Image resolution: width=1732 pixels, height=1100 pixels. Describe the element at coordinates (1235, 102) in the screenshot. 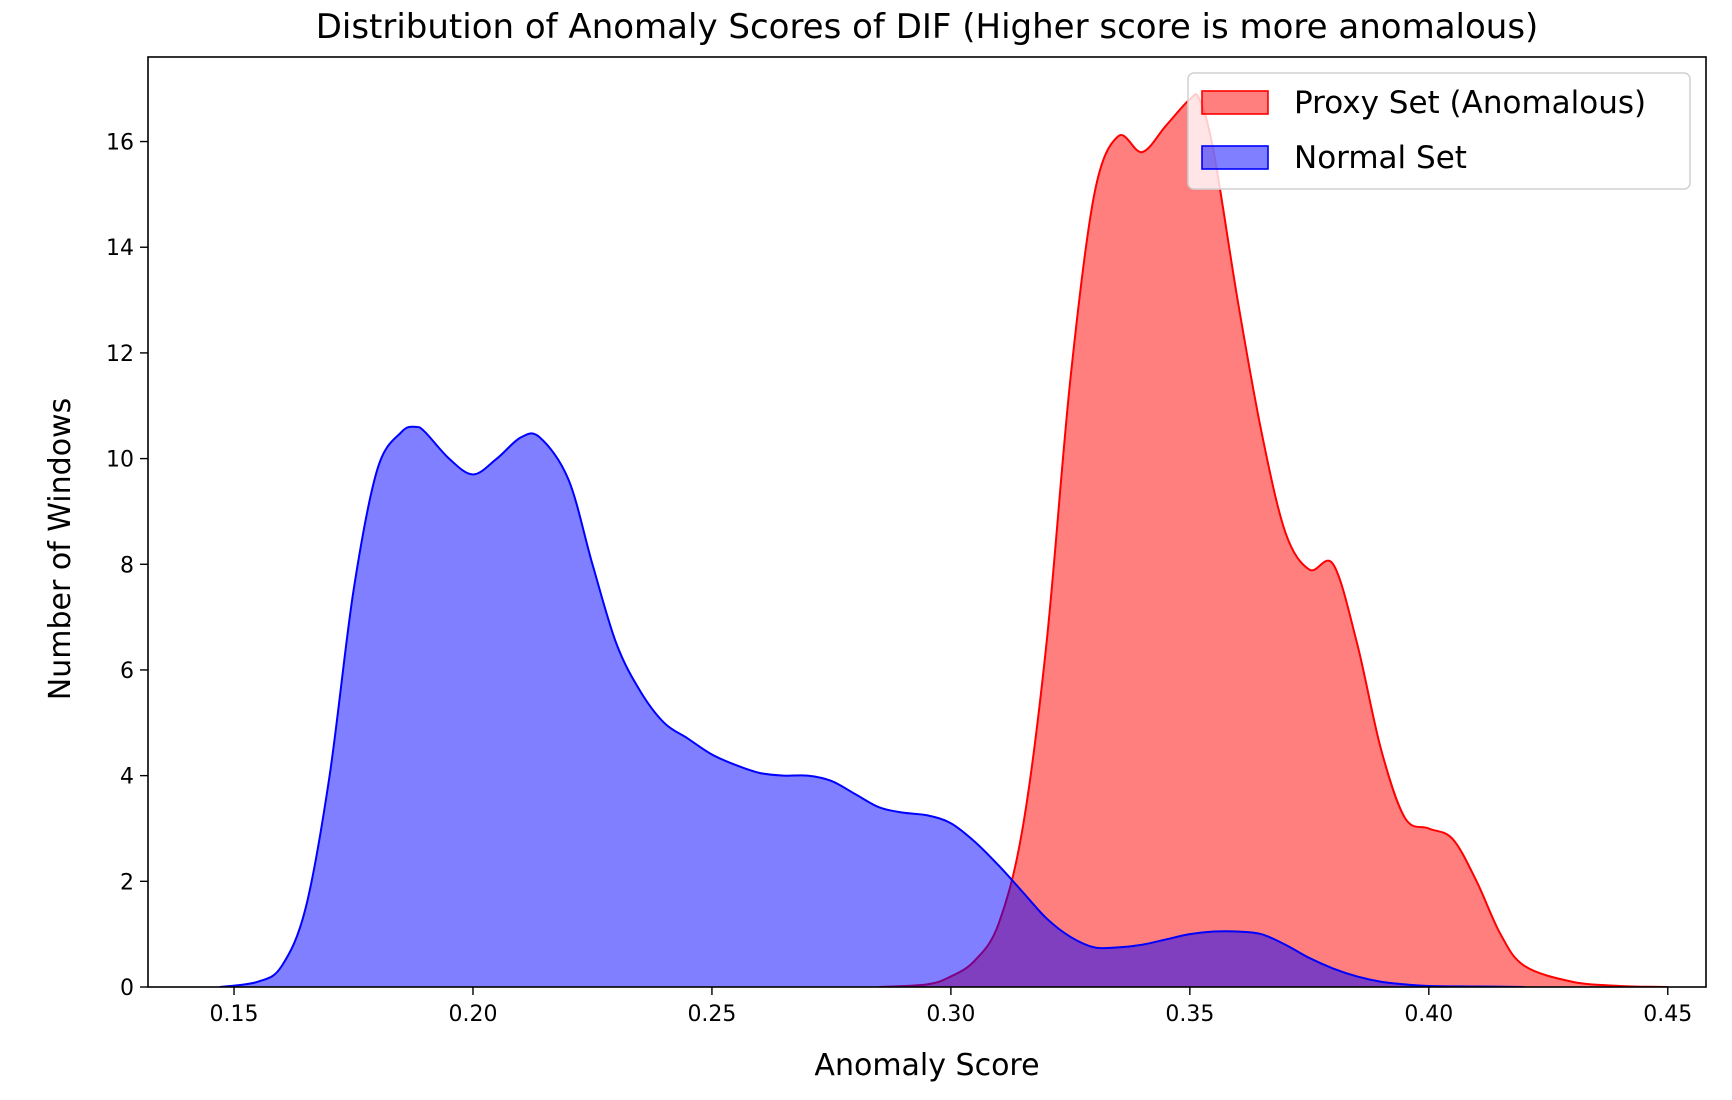

I see `legend-swatch-proxy-set-anomalous` at that location.